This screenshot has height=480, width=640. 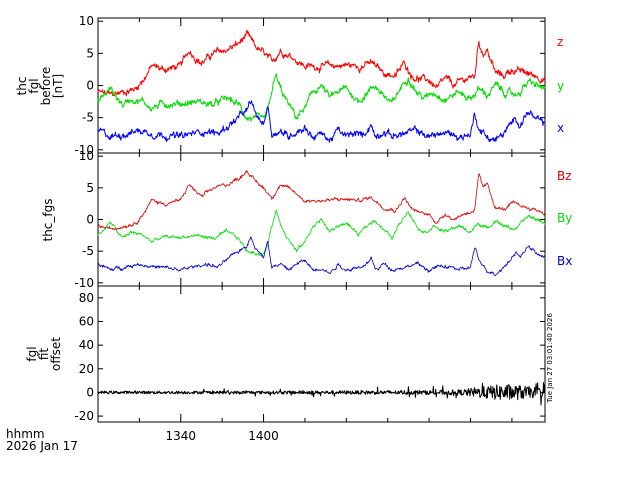 I want to click on timestamp-stamp: Tue Jan 27 03:01:40 2026, so click(x=550, y=358).